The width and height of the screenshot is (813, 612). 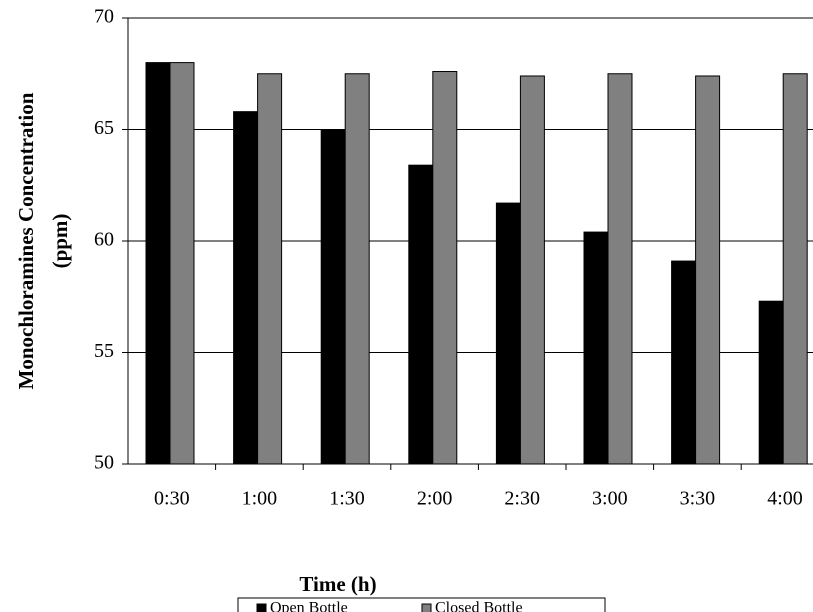 What do you see at coordinates (337, 584) in the screenshot?
I see `x-axis-title: Time (h)` at bounding box center [337, 584].